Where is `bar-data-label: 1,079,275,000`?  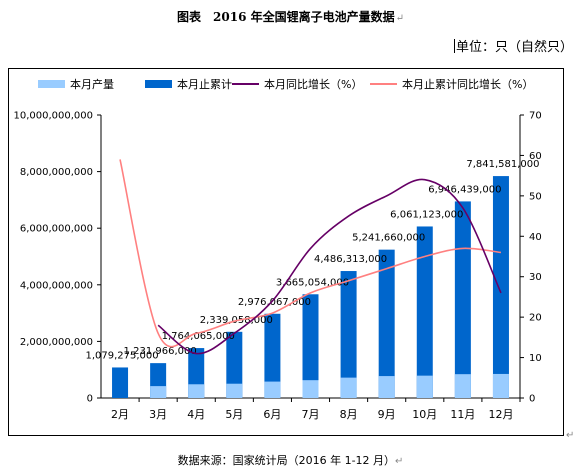 bar-data-label: 1,079,275,000 is located at coordinates (121, 355).